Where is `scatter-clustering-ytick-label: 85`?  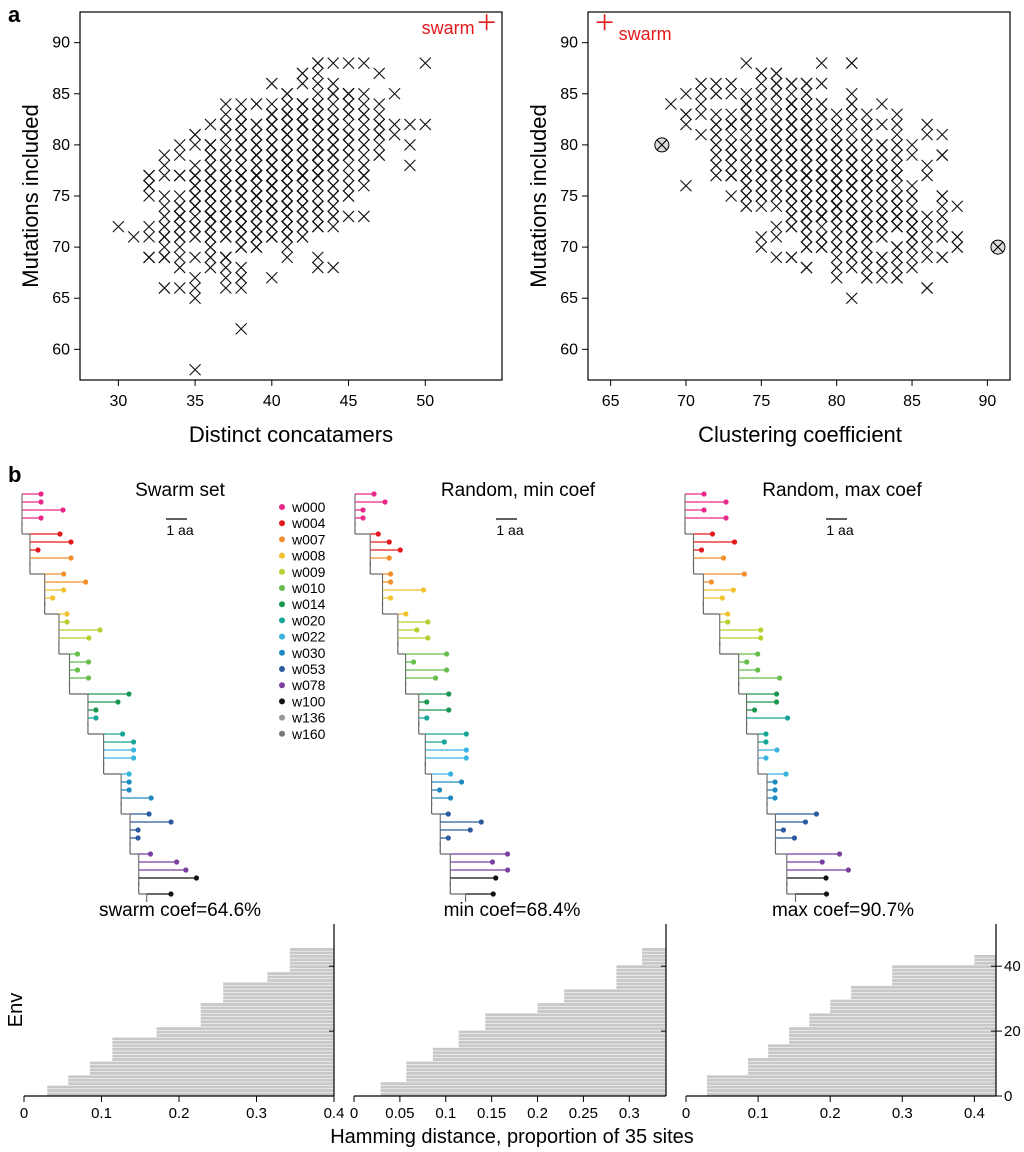
scatter-clustering-ytick-label: 85 is located at coordinates (569, 94).